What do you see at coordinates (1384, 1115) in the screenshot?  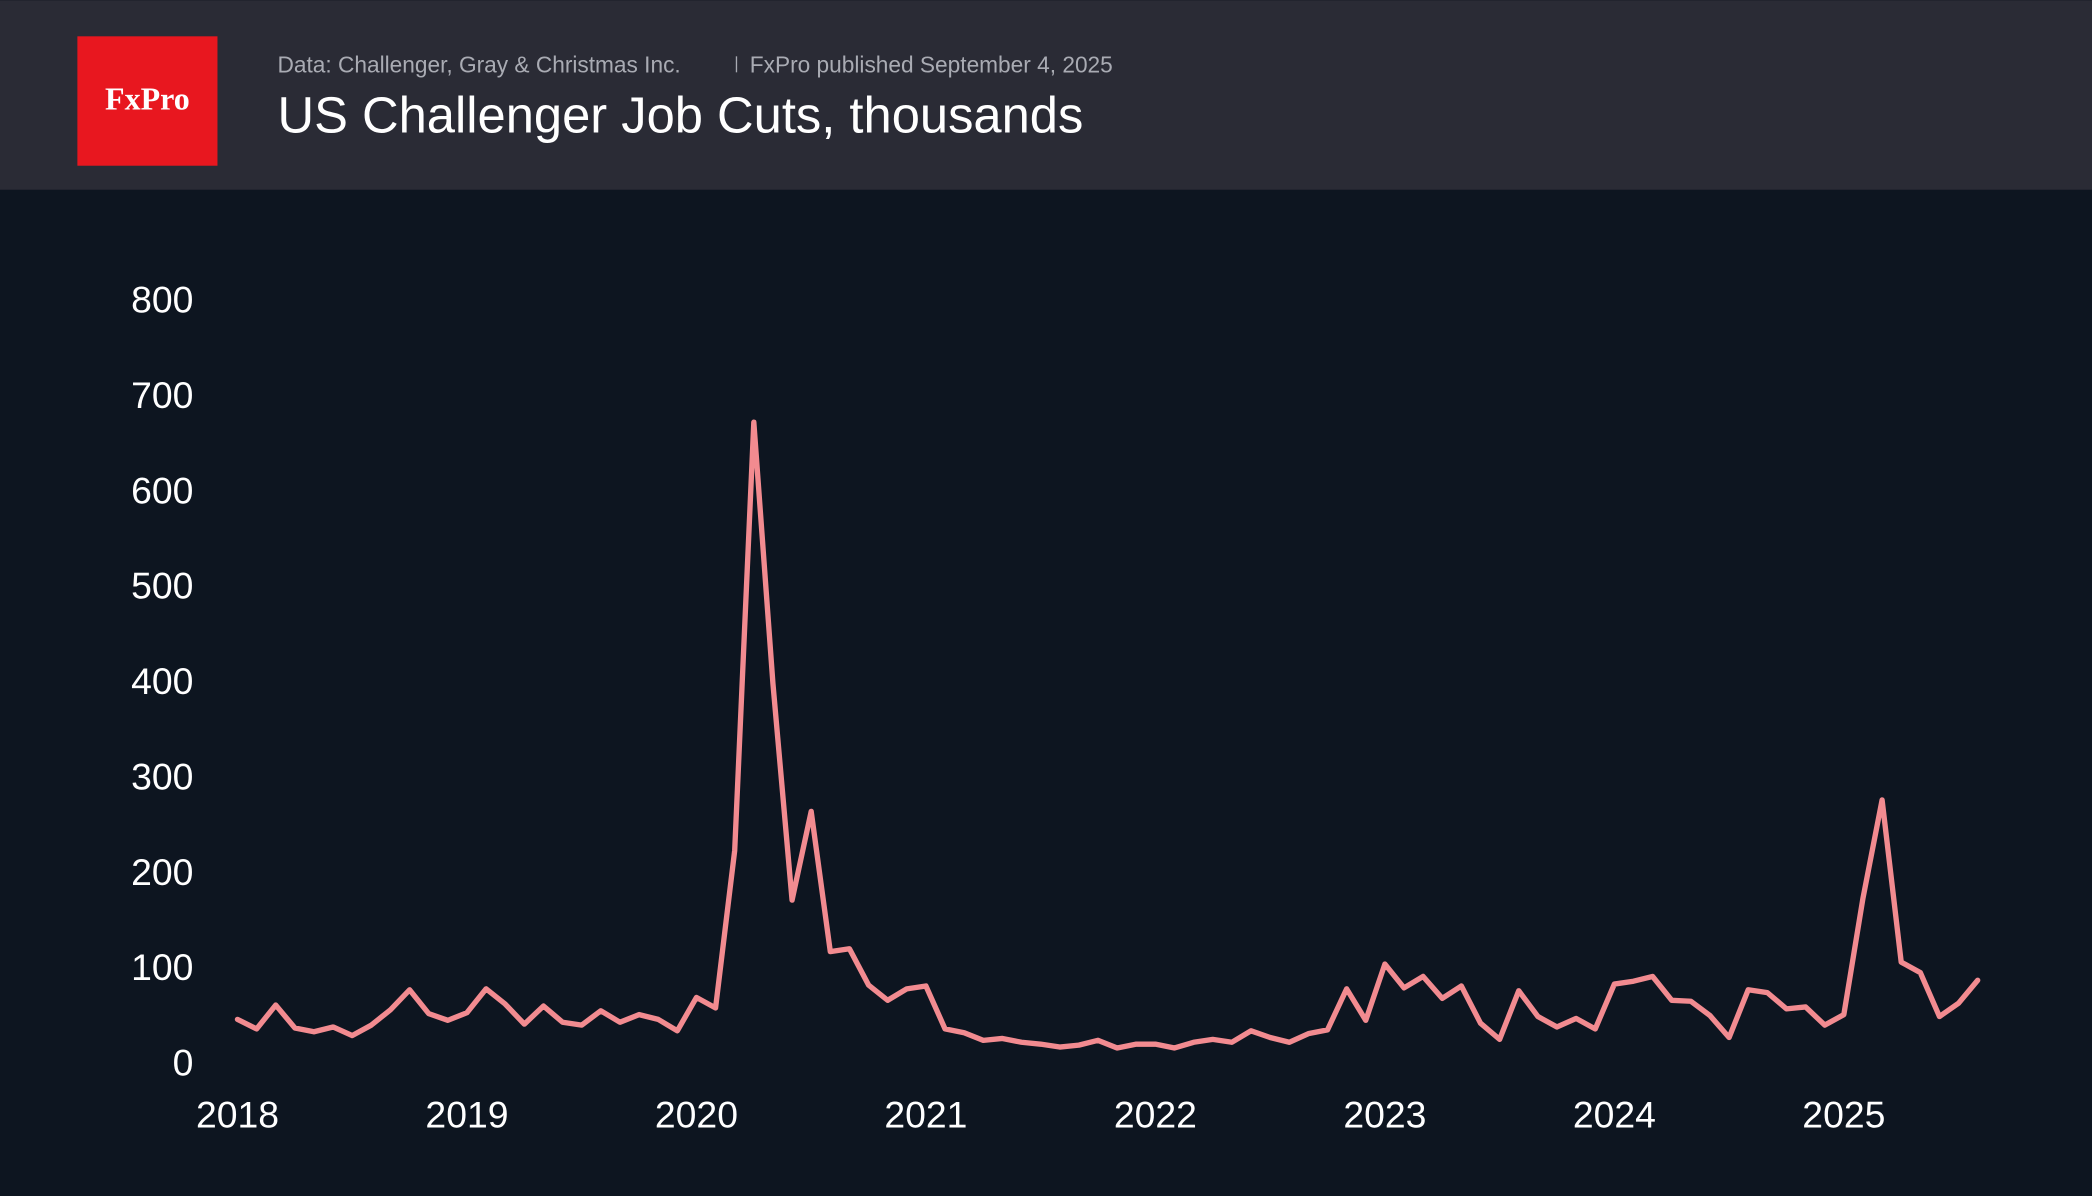 I see `x-tick-label: 2023` at bounding box center [1384, 1115].